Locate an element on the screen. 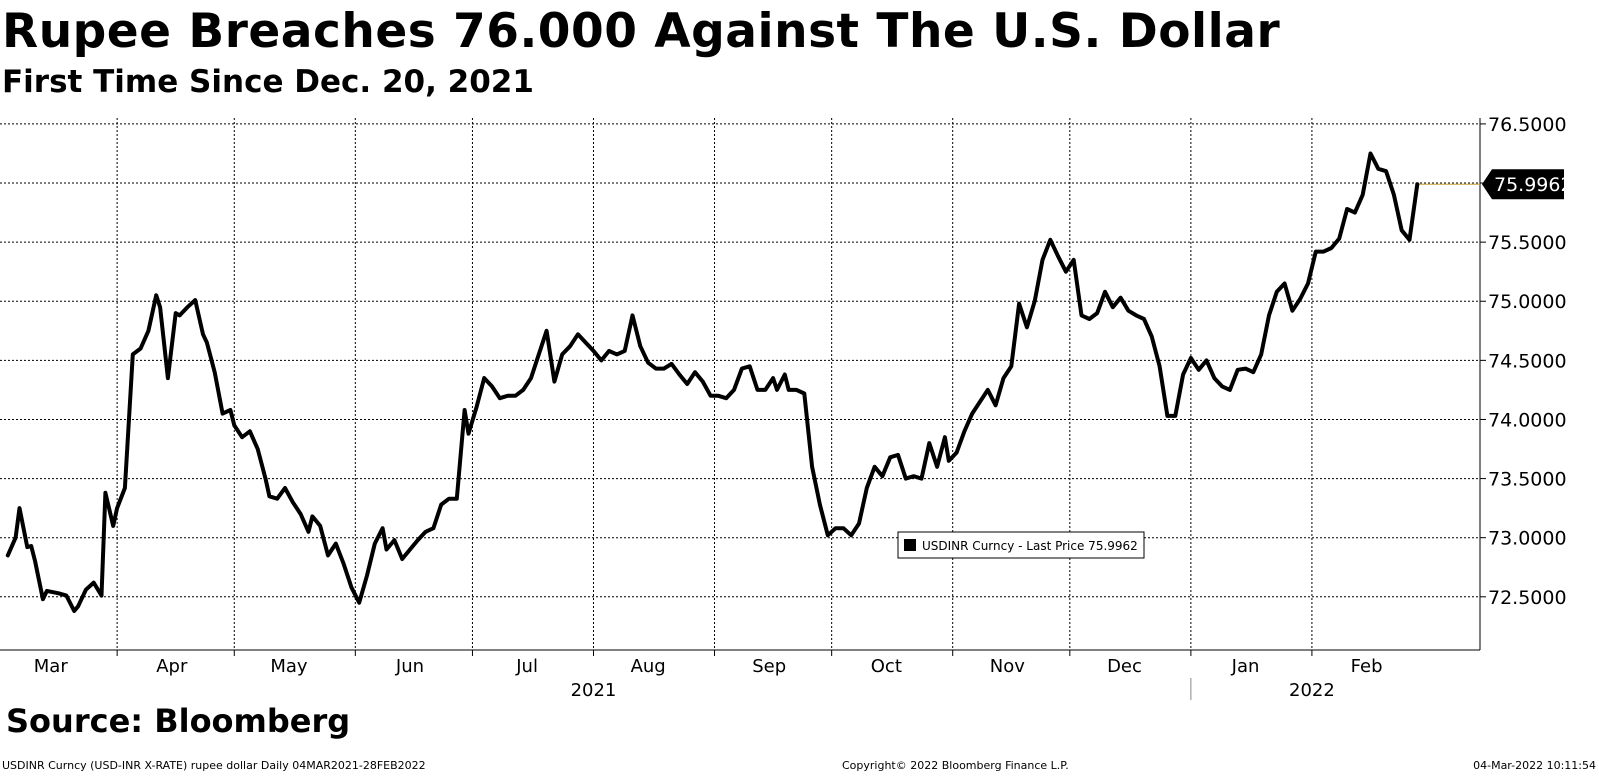 The height and width of the screenshot is (777, 1599). legend: USDINR Curncy - Last Price 75.9962 is located at coordinates (1021, 545).